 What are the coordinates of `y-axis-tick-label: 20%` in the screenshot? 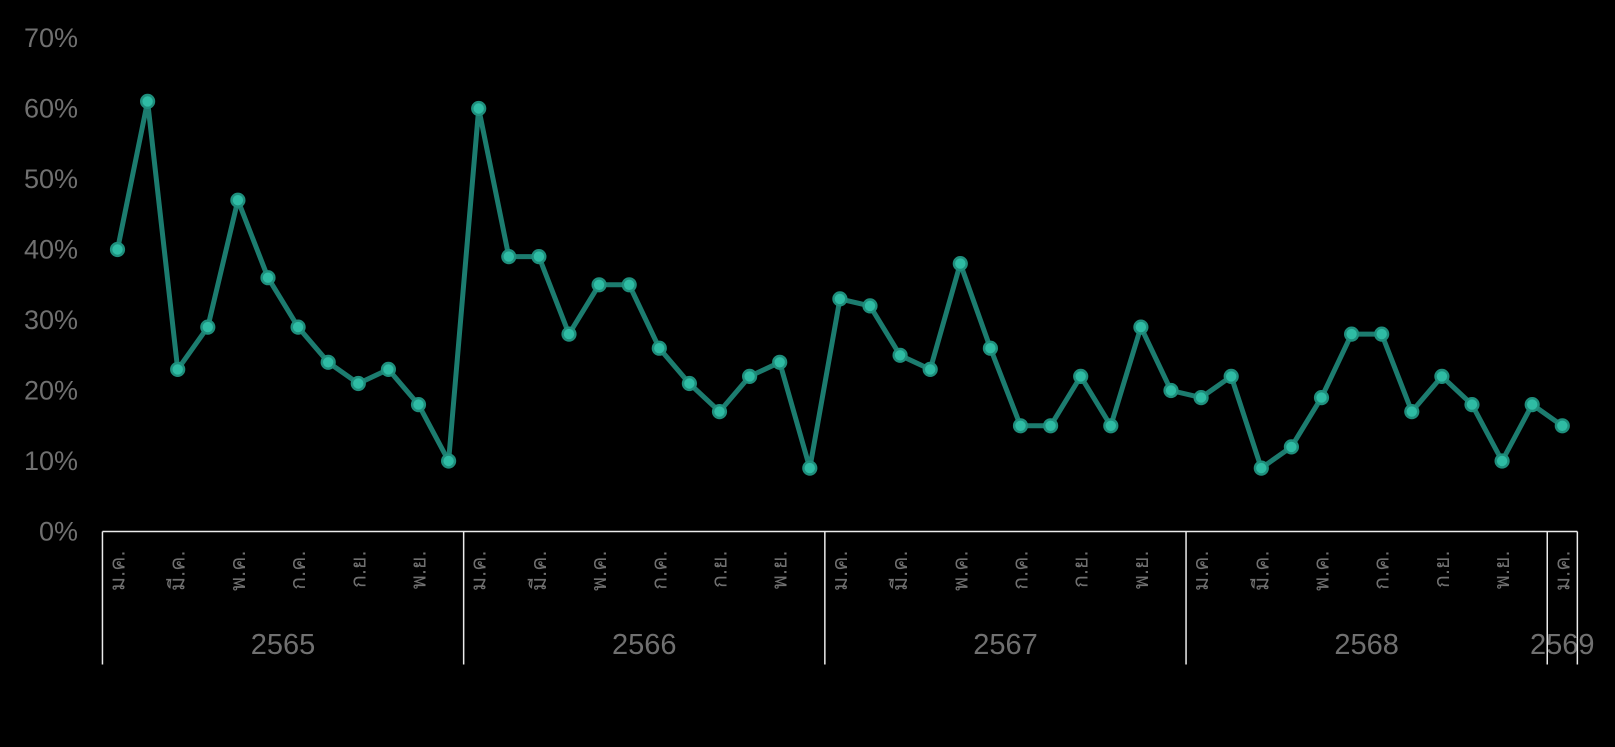 It's located at (51, 391).